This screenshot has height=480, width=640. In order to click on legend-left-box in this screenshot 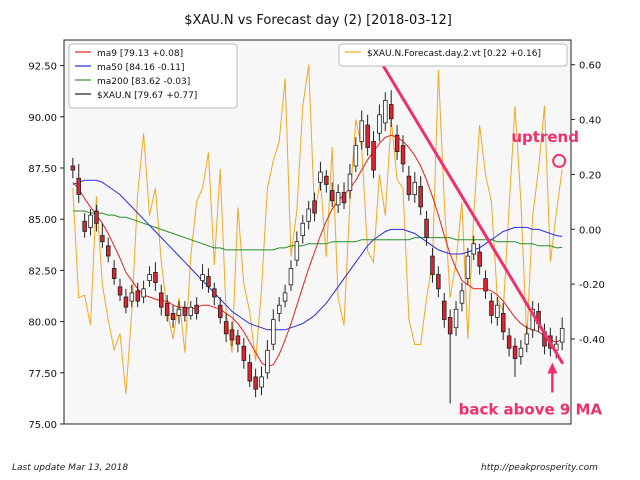, I will do `click(153, 76)`.